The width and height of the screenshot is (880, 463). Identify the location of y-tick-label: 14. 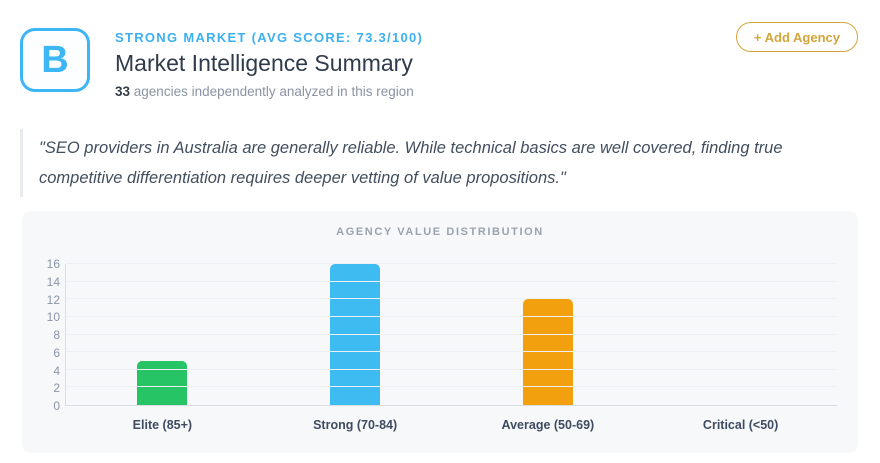
(53, 281).